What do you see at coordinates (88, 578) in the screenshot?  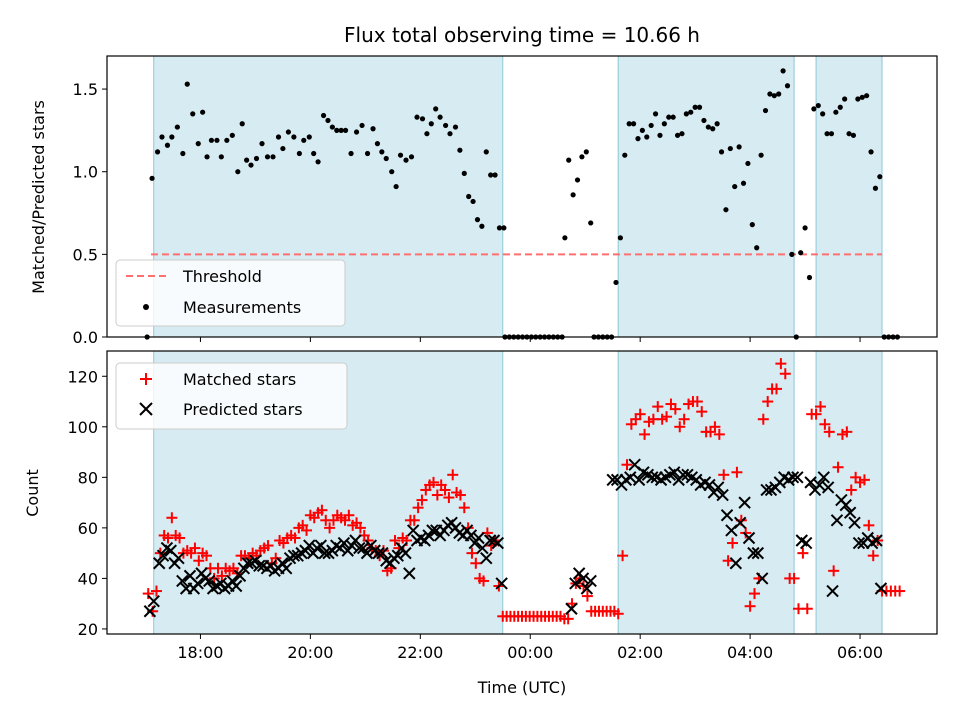 I see `bottom-y-tick-label: 40` at bounding box center [88, 578].